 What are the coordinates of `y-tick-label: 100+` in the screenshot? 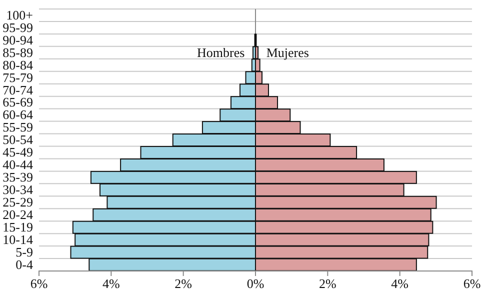 It's located at (19, 14).